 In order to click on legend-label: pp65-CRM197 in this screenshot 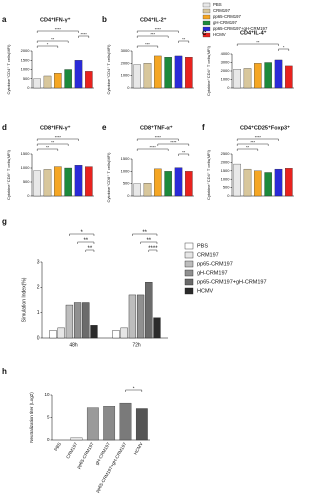, I will do `click(215, 264)`.